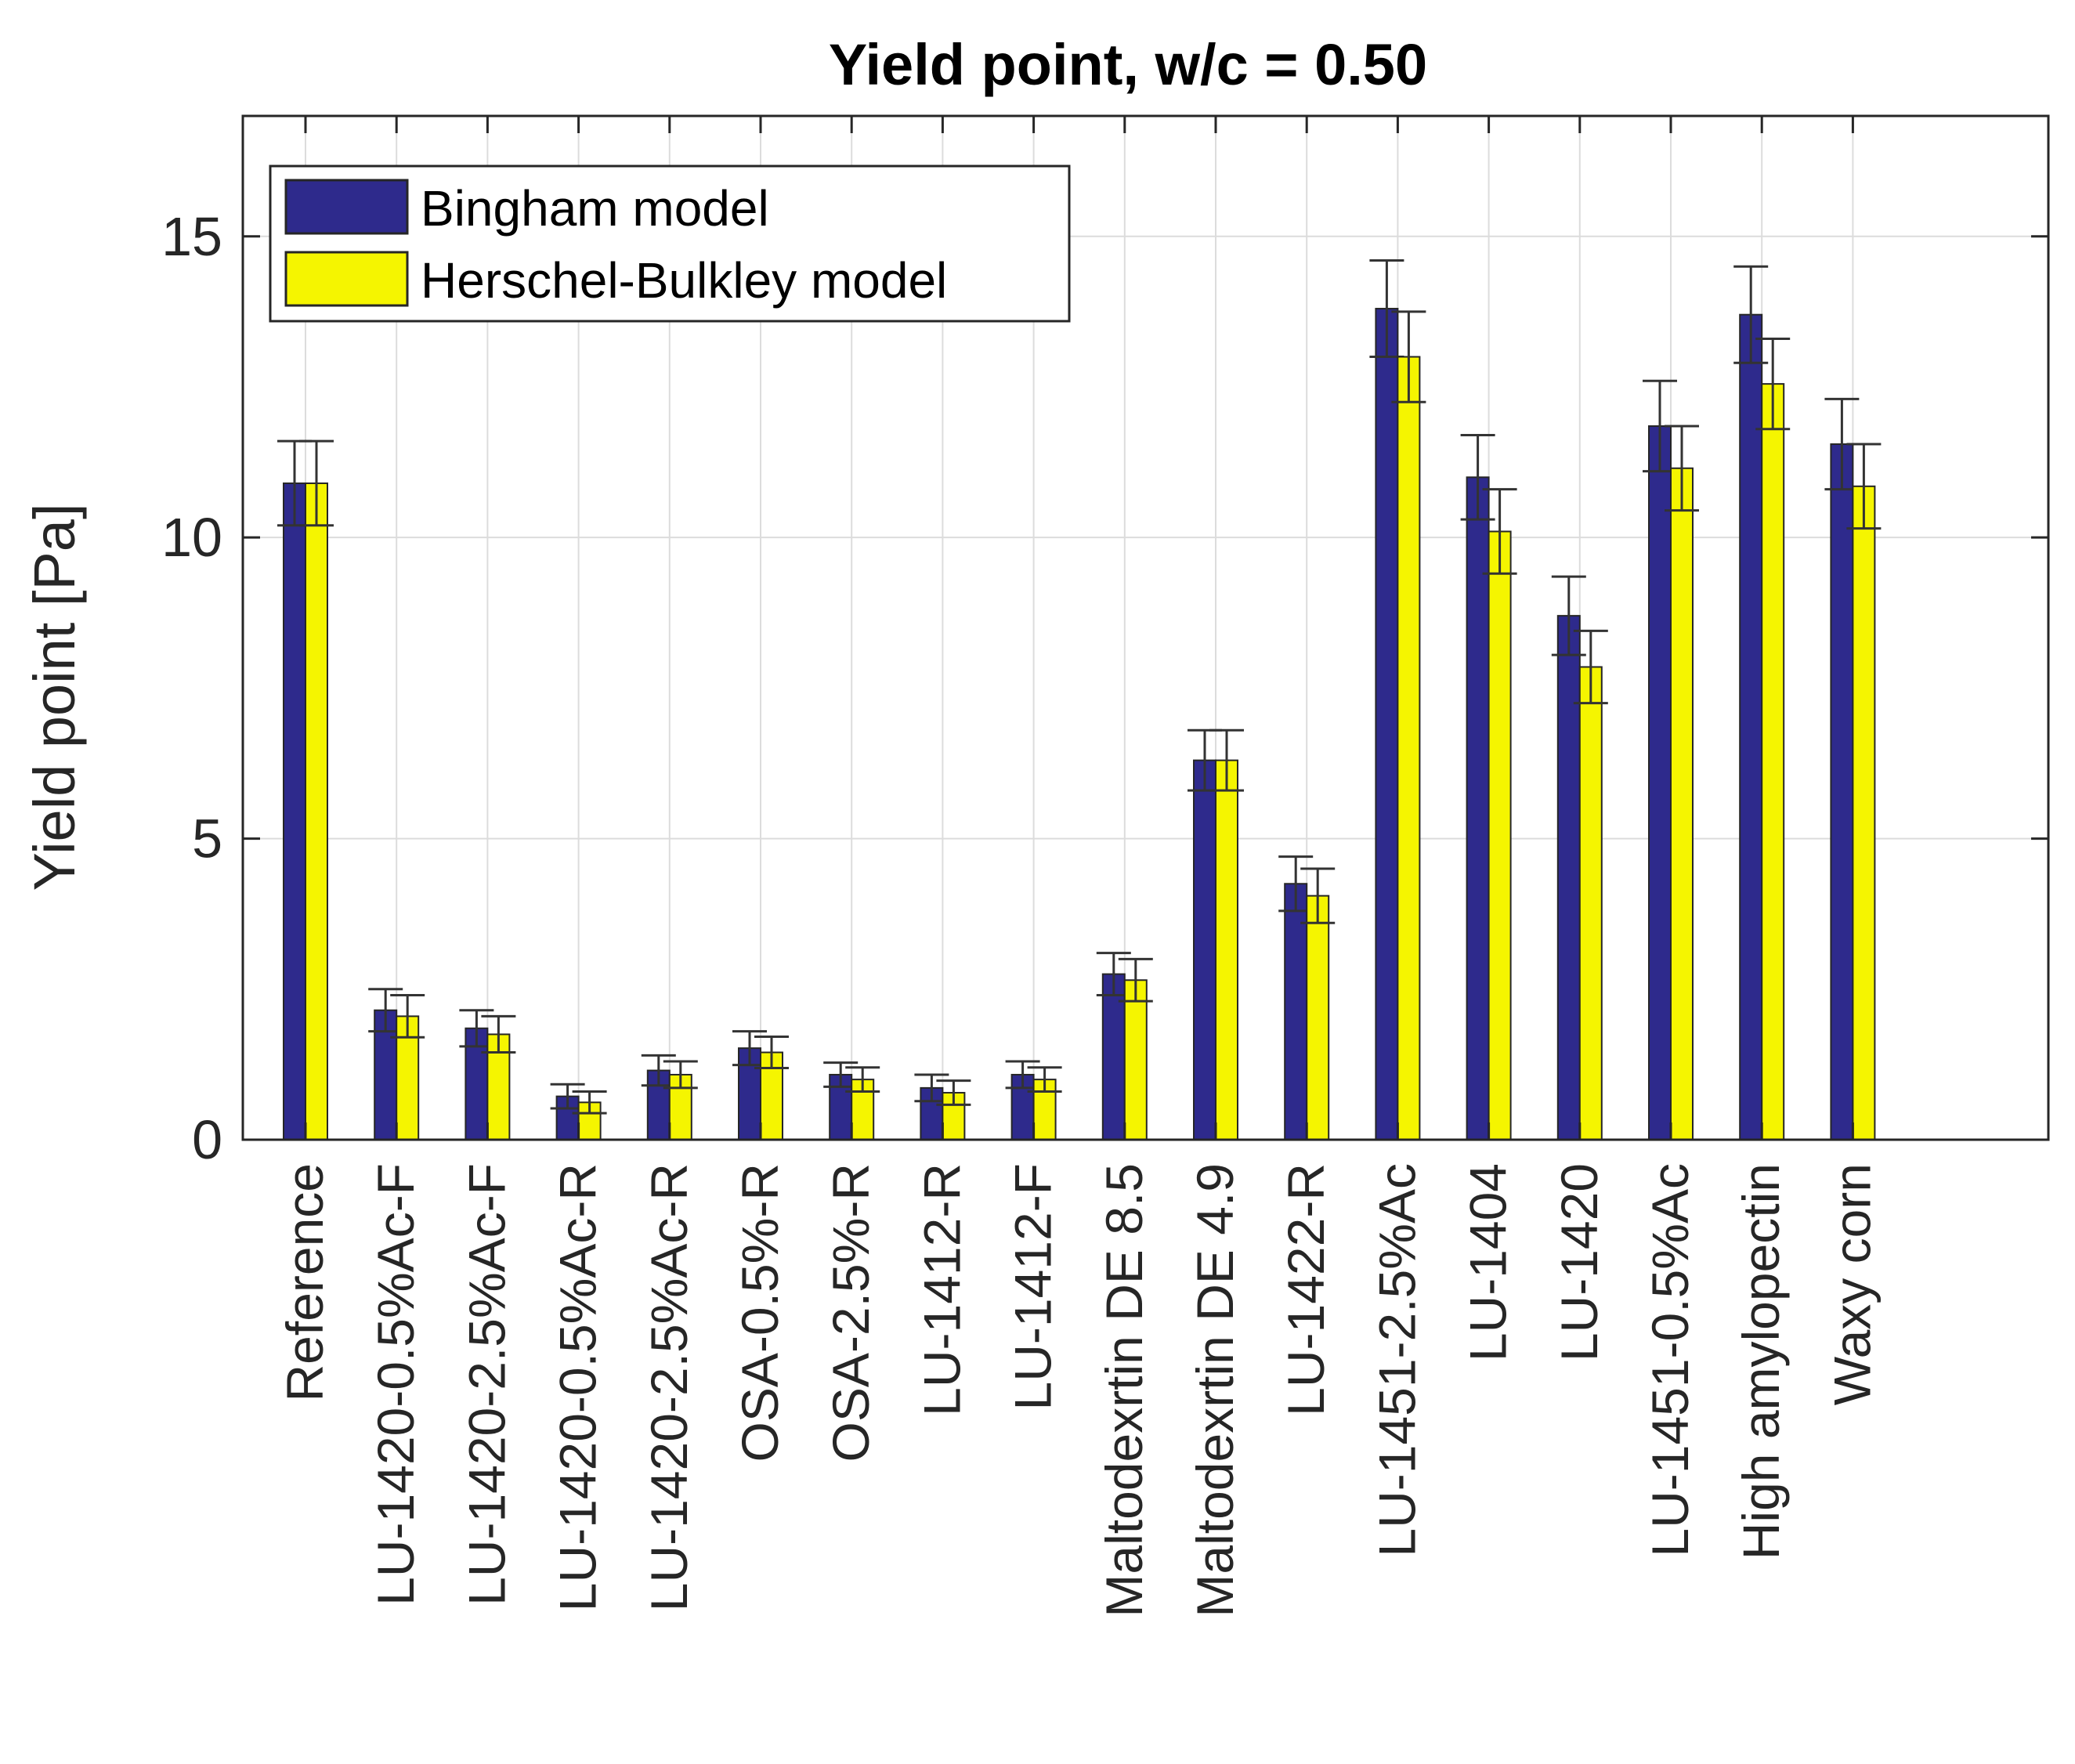 Image resolution: width=2075 pixels, height=1764 pixels. I want to click on x-tick-label: High amylopectin, so click(1761, 1361).